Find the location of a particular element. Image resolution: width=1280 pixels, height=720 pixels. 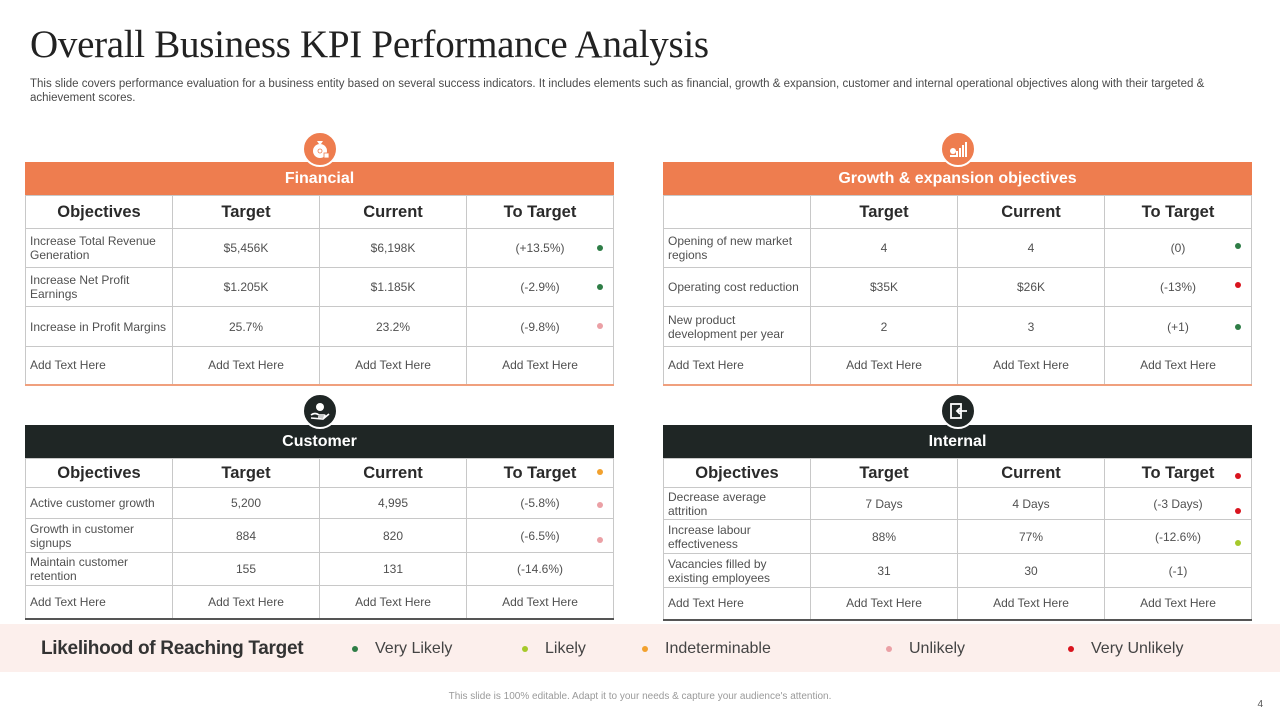

to-target-cell: (-12.6%) is located at coordinates (1178, 536).